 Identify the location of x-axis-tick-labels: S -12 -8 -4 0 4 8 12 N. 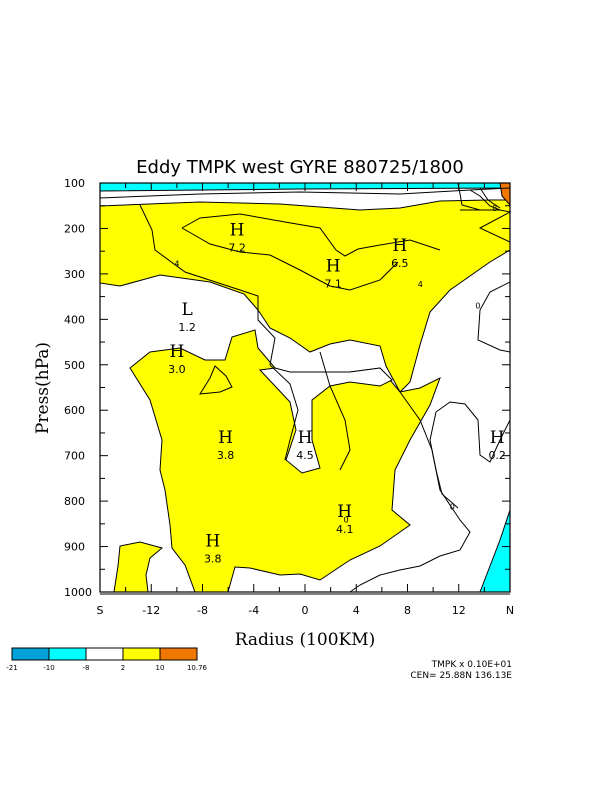
(306, 610).